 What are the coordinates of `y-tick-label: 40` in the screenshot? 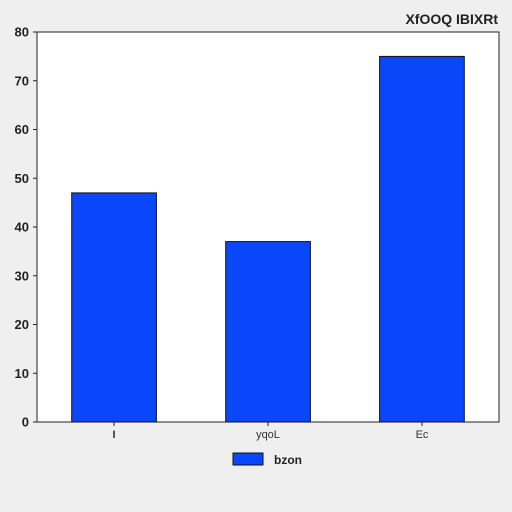 It's located at (22, 227).